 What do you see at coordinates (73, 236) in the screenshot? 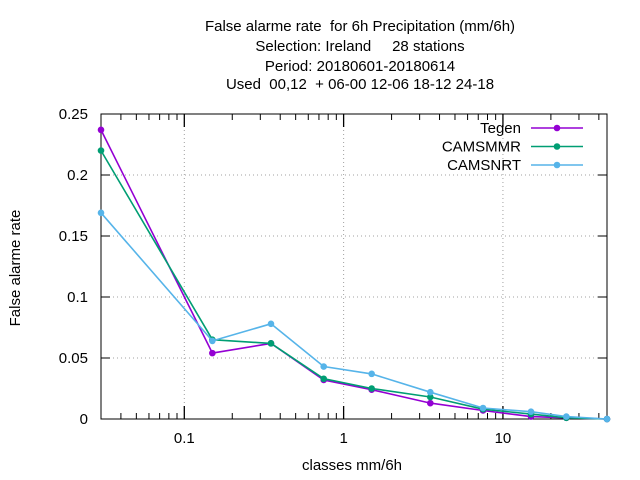
I see `y-tick-label: 0.15` at bounding box center [73, 236].